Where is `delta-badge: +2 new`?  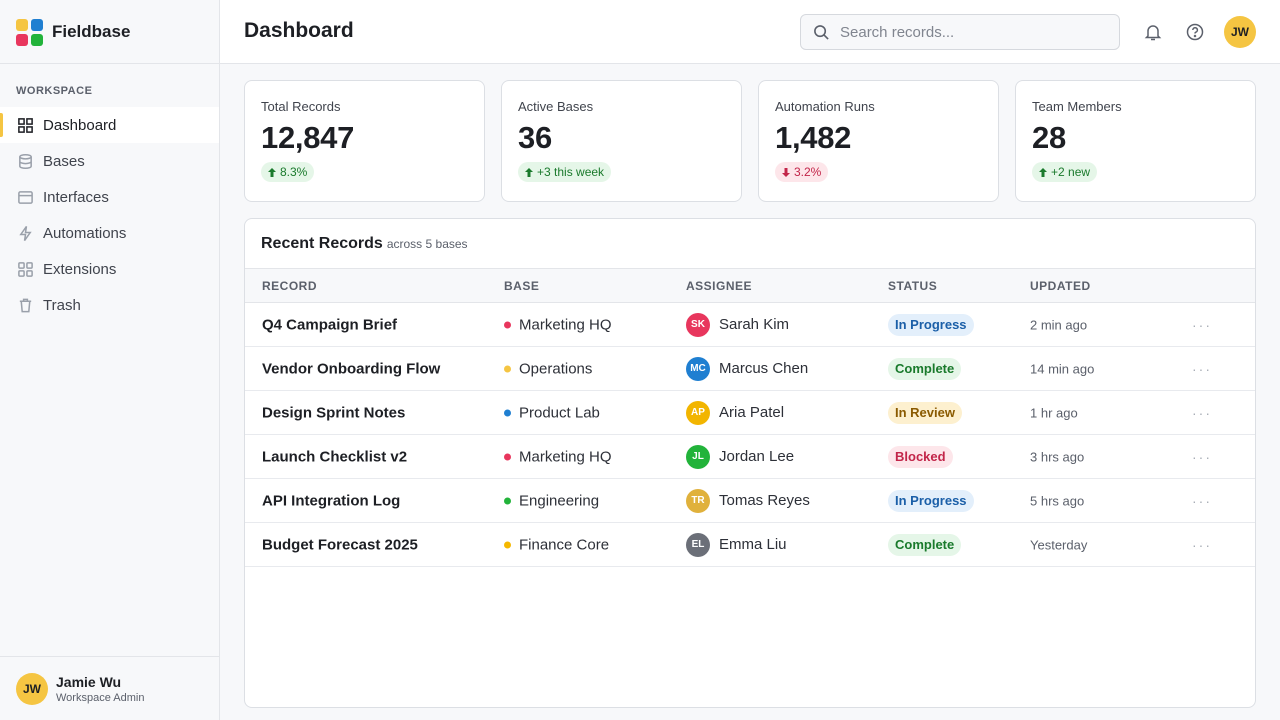 delta-badge: +2 new is located at coordinates (1065, 172).